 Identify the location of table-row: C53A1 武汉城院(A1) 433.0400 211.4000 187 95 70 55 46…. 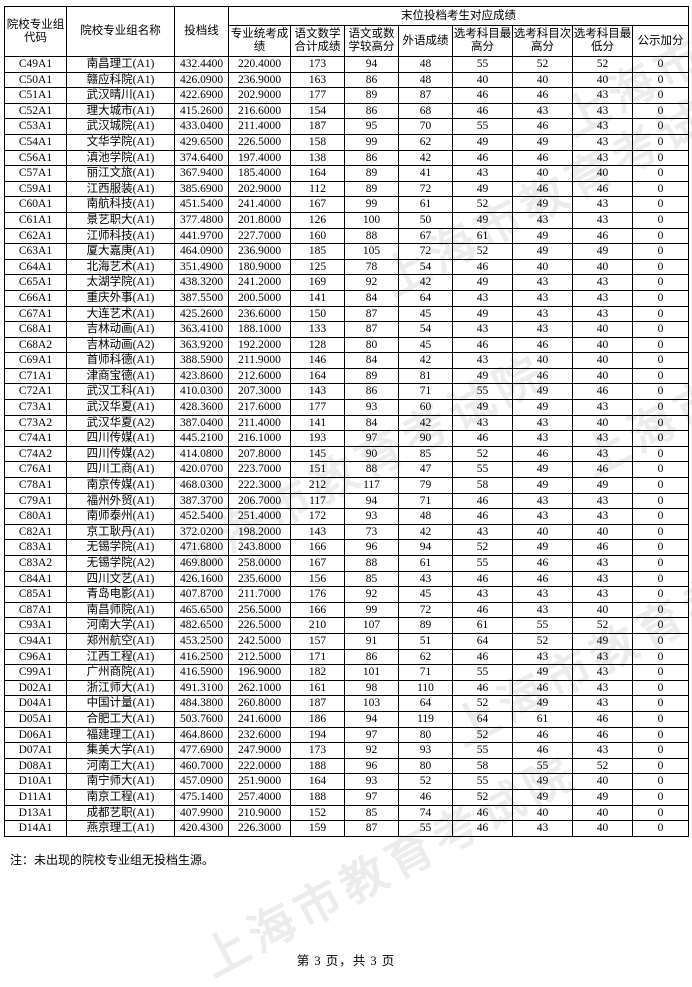
(346, 126).